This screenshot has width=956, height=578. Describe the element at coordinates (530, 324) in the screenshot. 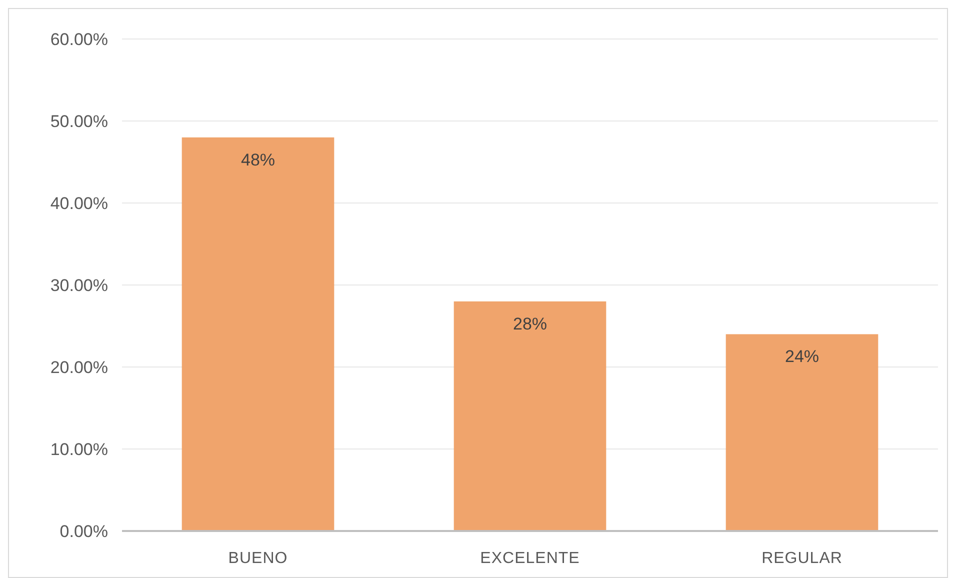

I see `data-label: 28%` at that location.